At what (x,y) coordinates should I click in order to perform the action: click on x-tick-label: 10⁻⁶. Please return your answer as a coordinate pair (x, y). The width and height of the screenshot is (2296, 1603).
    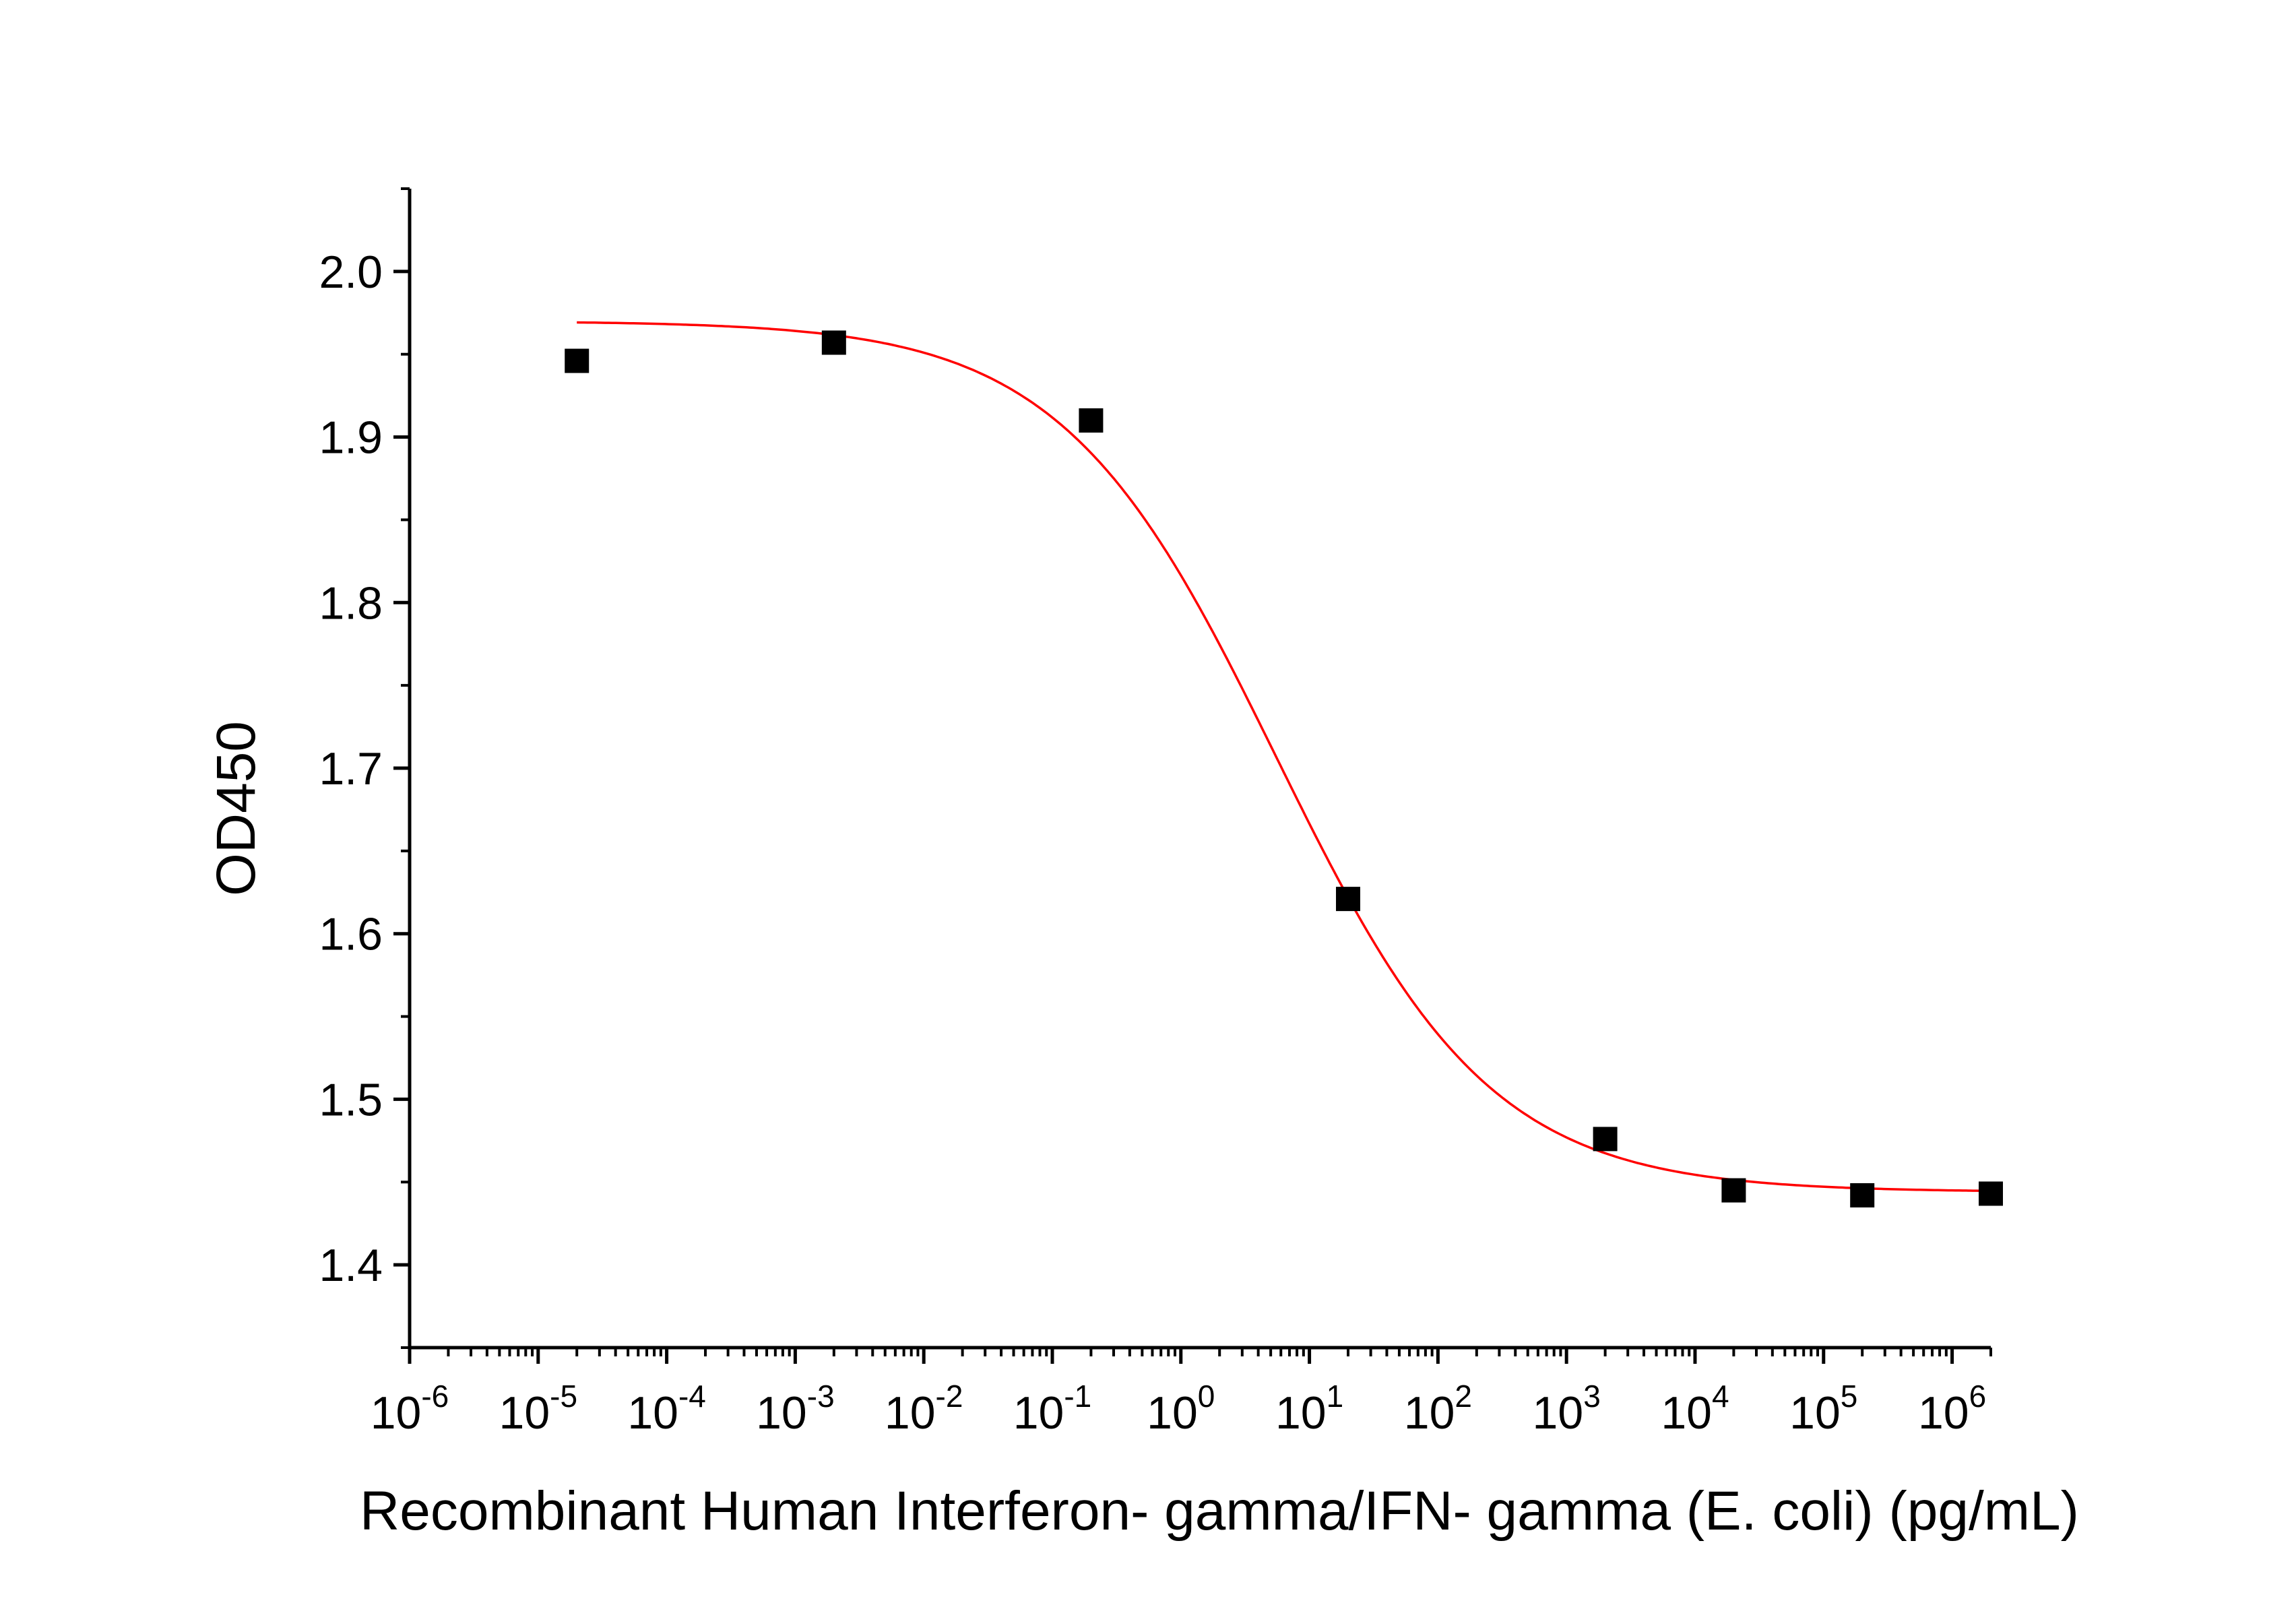
    Looking at the image, I should click on (410, 1409).